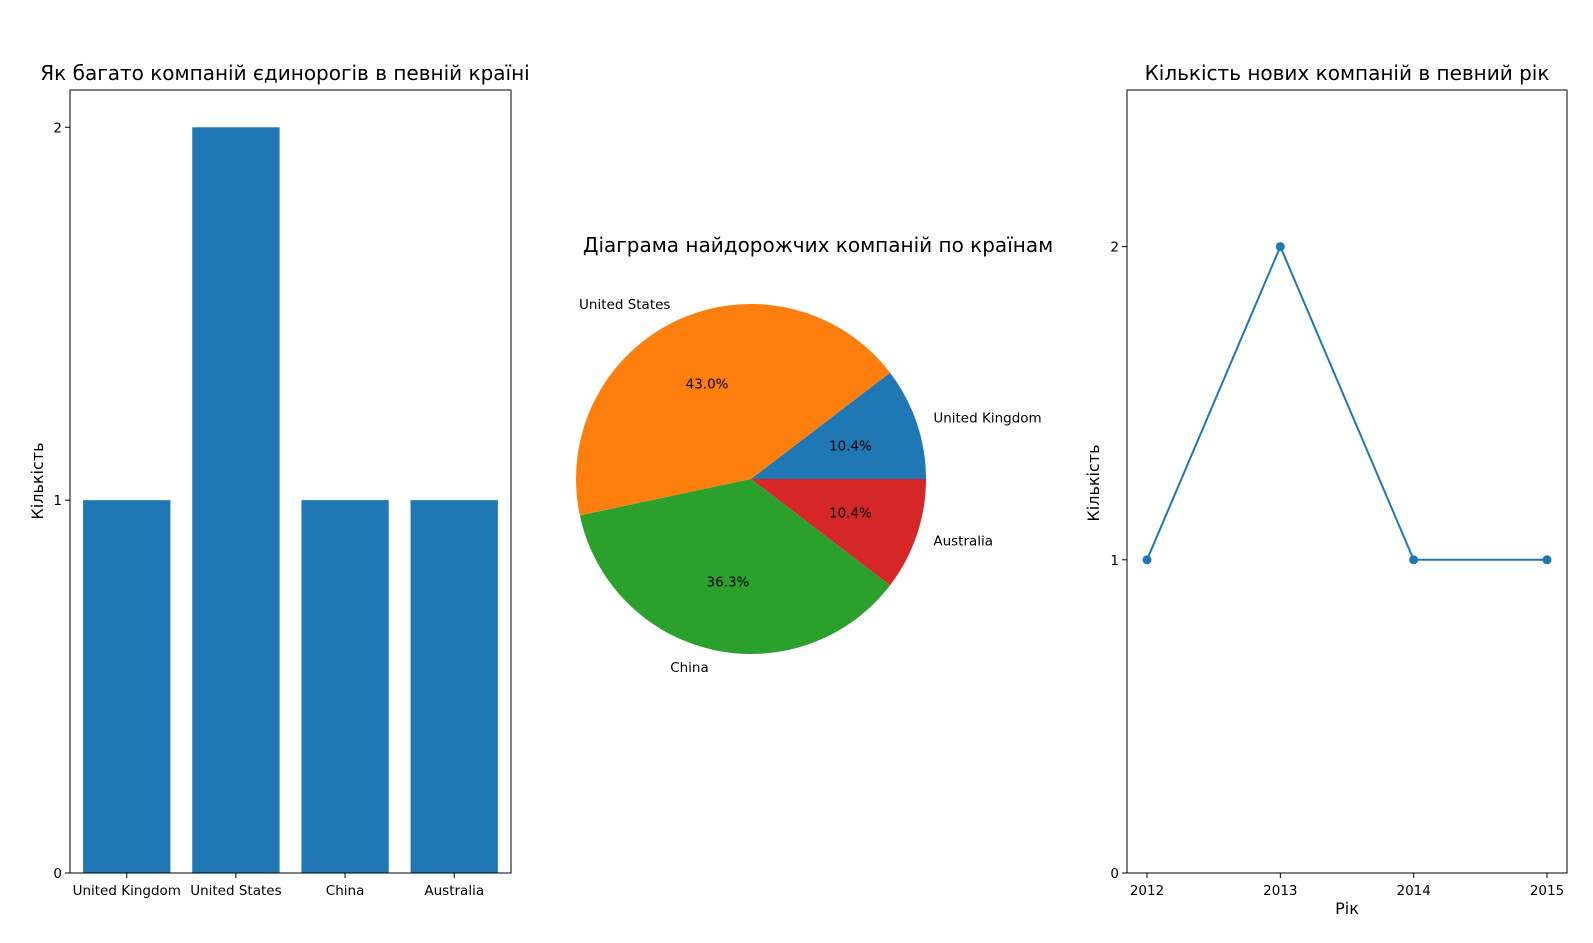  I want to click on line-chart-y-axis: 0 1 2, so click(1118, 561).